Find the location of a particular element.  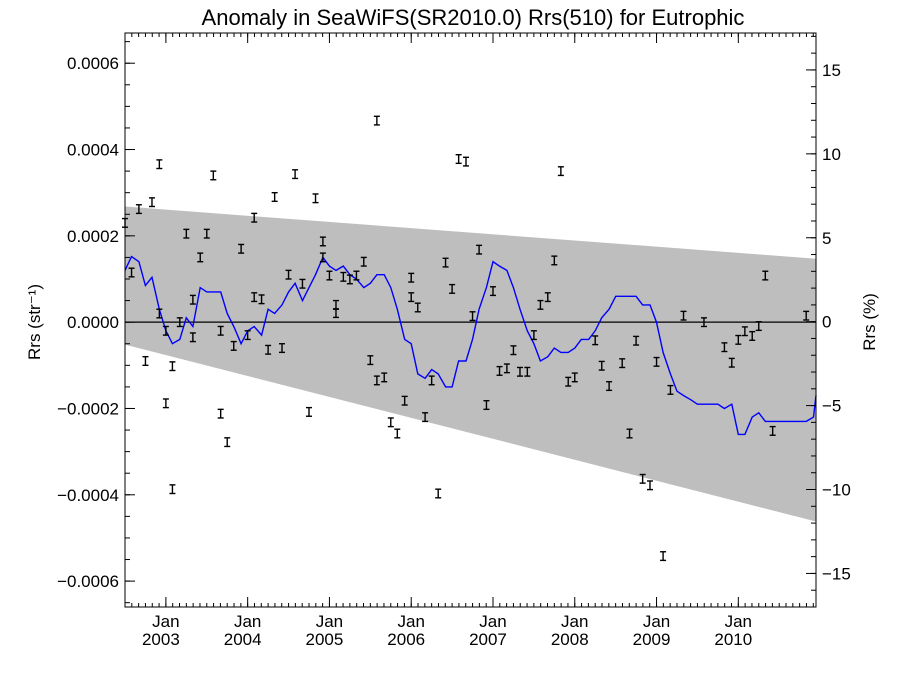

y2-tick-label: 10 is located at coordinates (831, 154).